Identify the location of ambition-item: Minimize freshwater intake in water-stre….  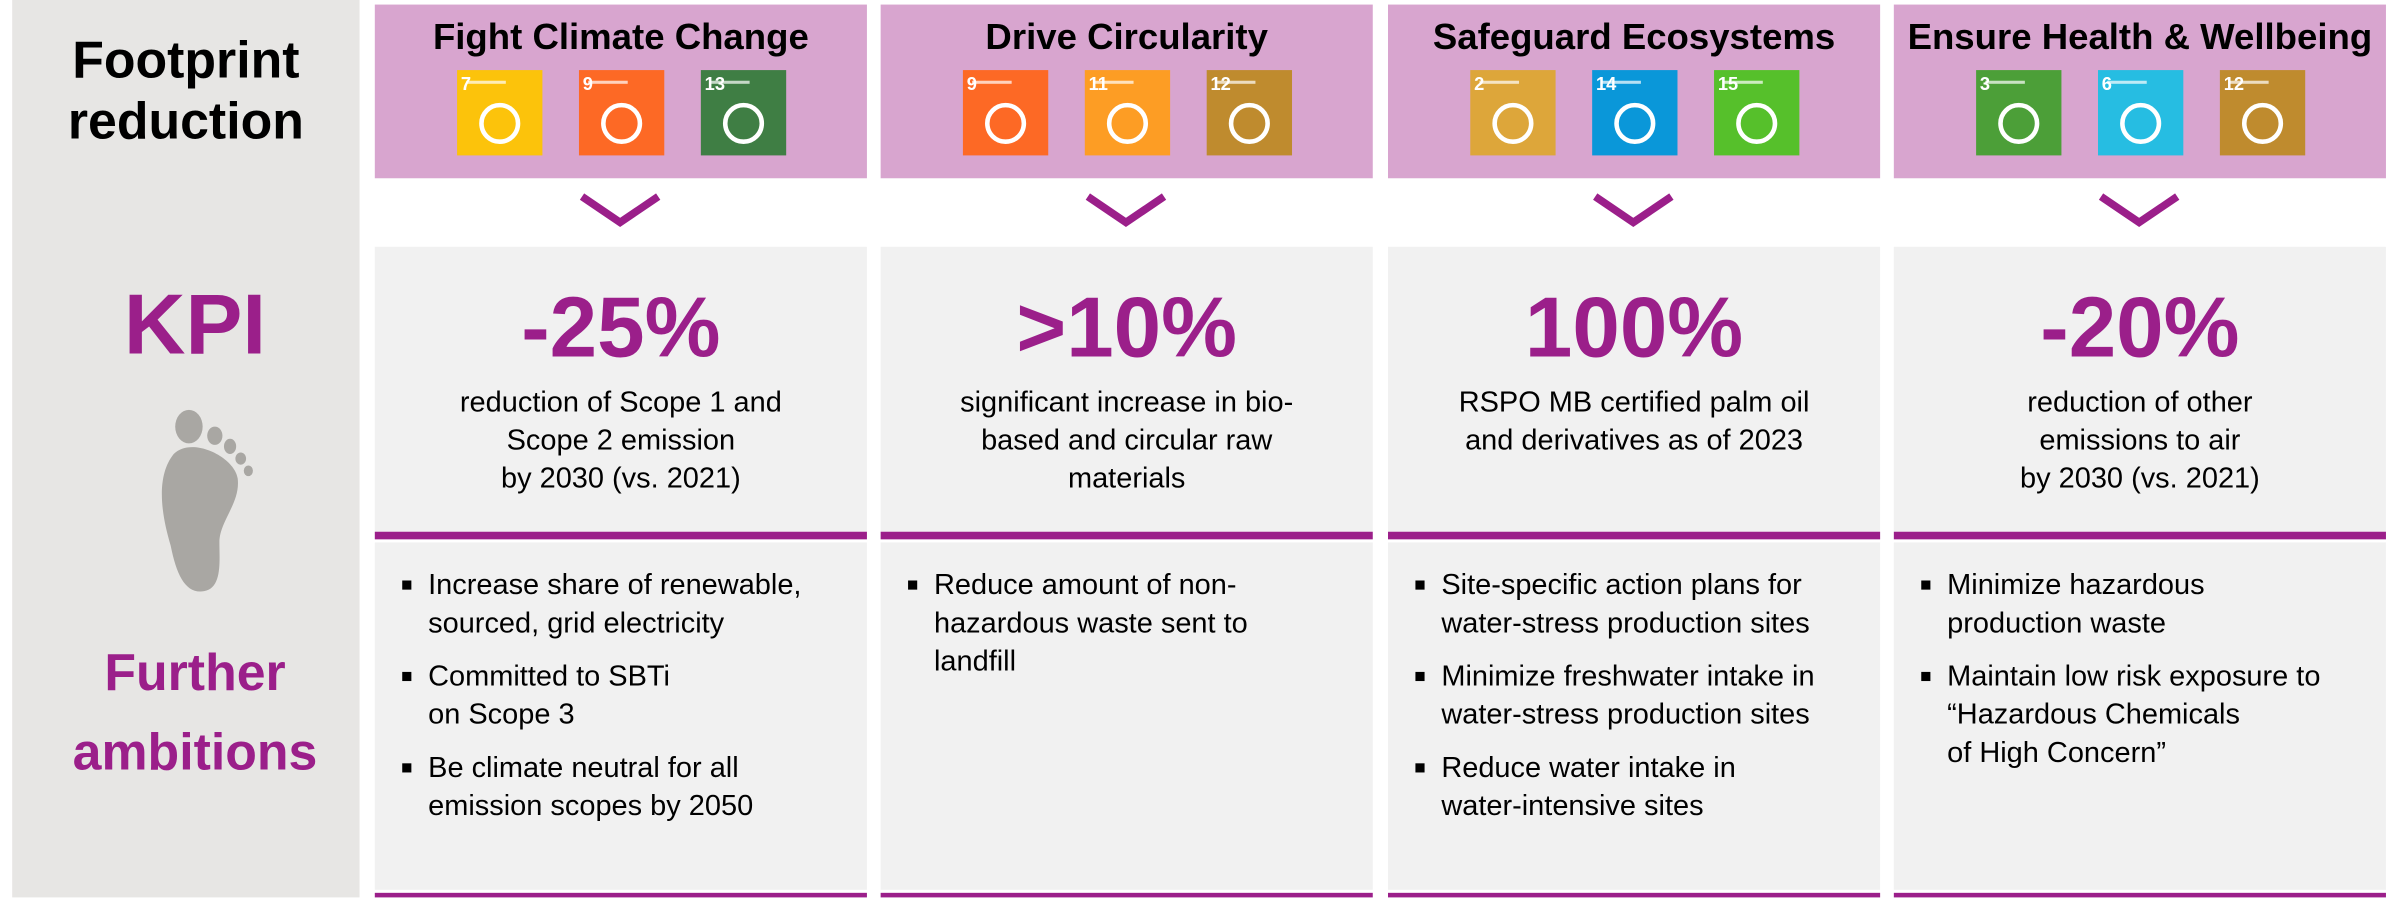
(1641, 696).